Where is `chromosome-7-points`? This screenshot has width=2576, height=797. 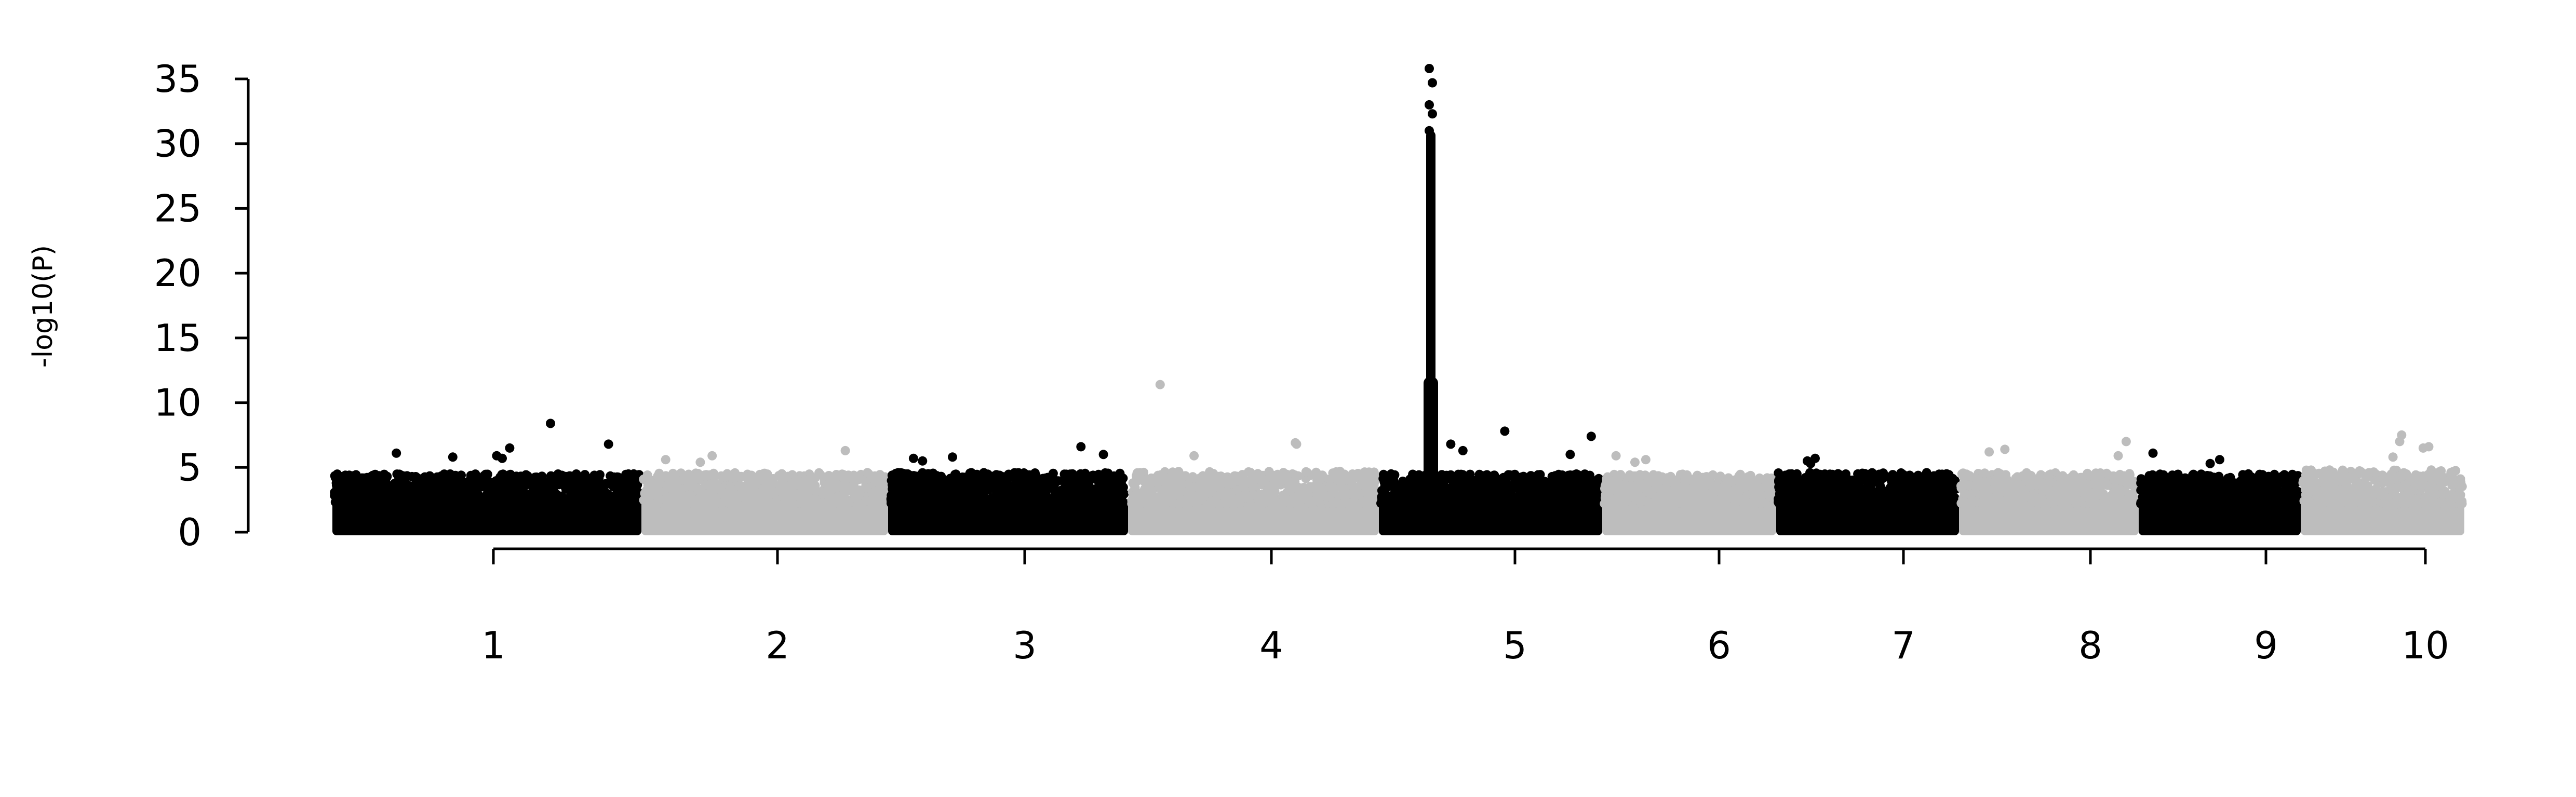
chromosome-7-points is located at coordinates (1868, 494).